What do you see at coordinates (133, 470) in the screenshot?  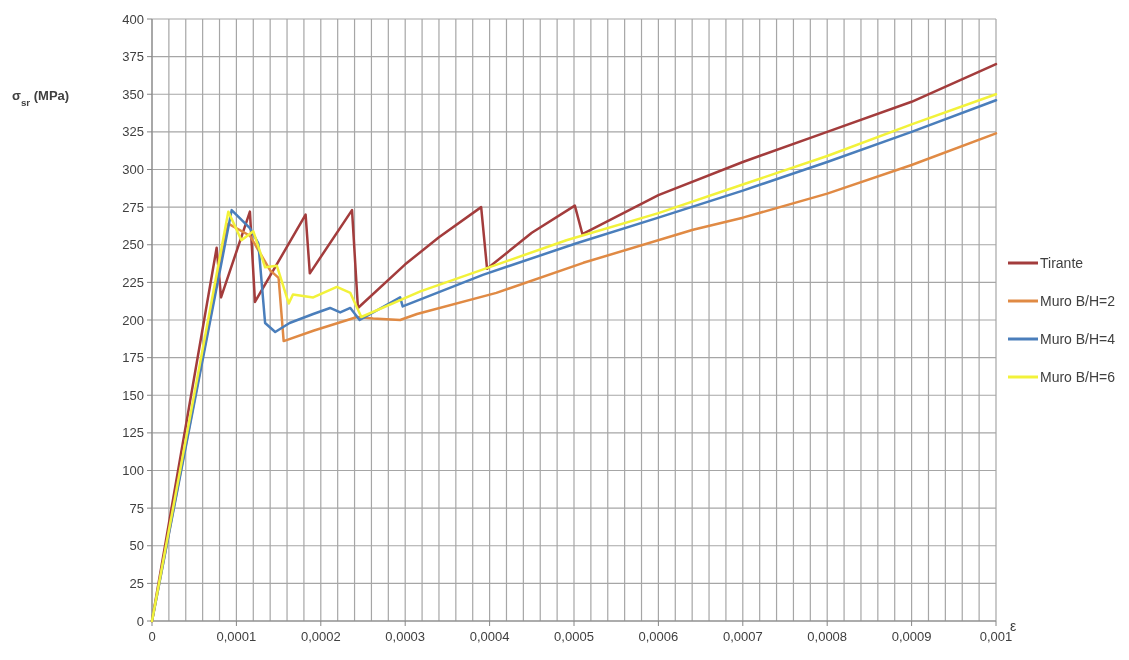 I see `y-tick-label: 100` at bounding box center [133, 470].